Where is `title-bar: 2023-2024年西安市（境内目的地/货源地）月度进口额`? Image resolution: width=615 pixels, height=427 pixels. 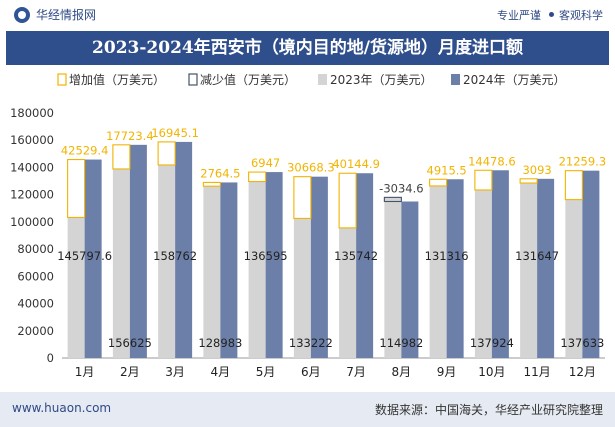
title-bar: 2023-2024年西安市（境内目的地/货源地）月度进口额 is located at coordinates (307, 48).